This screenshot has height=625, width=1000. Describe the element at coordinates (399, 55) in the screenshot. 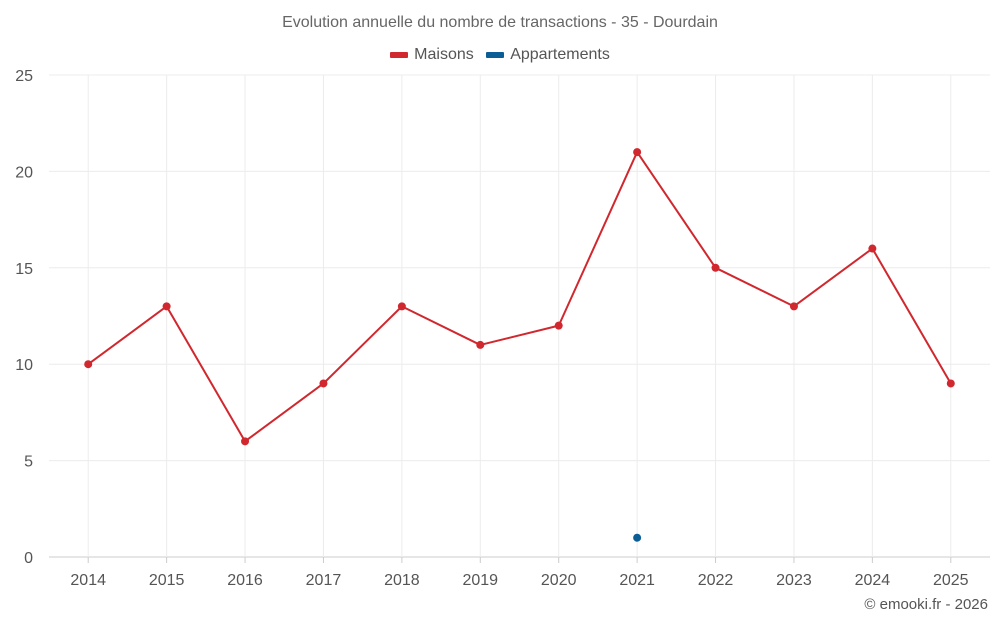

I see `legend-swatch-maisons` at that location.